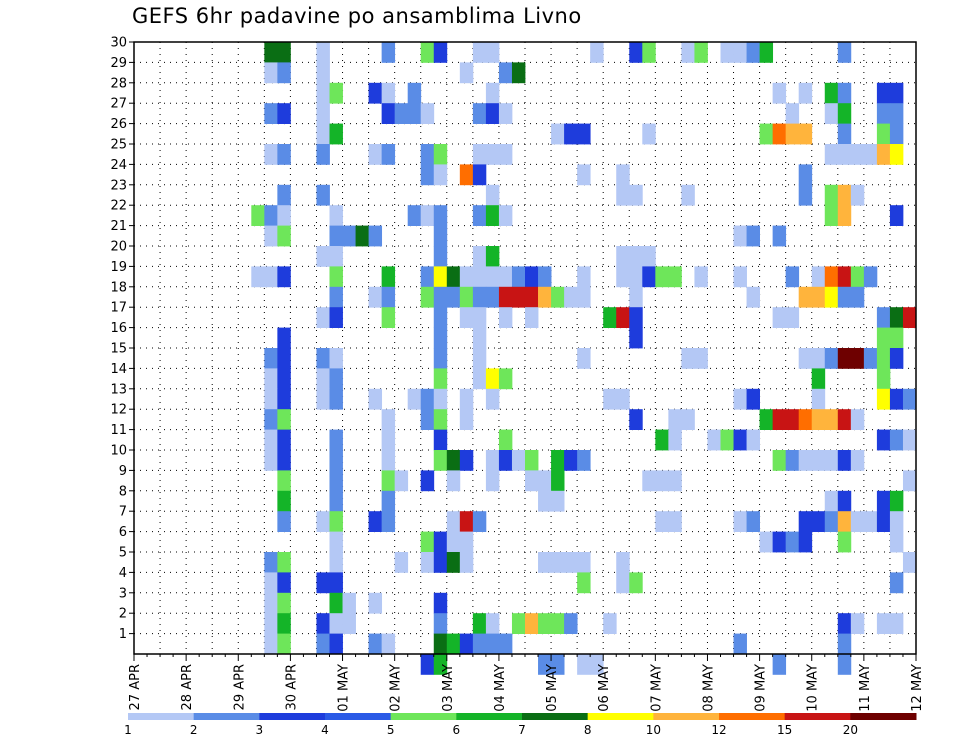 The width and height of the screenshot is (960, 742). What do you see at coordinates (239, 687) in the screenshot?
I see `x-tick-label: 29 APR` at bounding box center [239, 687].